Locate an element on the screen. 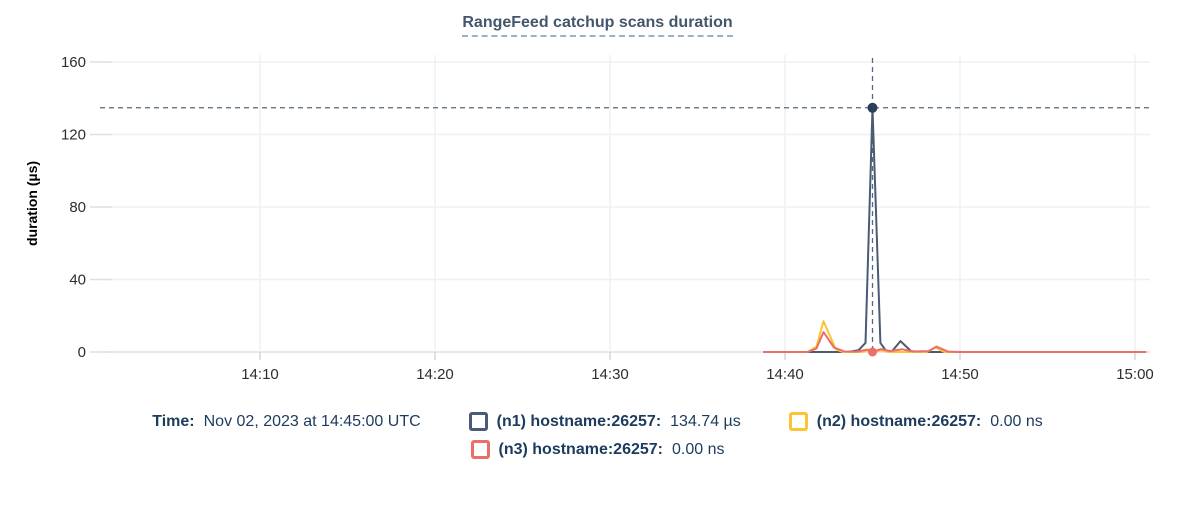  y-tick-label: 80 is located at coordinates (77, 207).